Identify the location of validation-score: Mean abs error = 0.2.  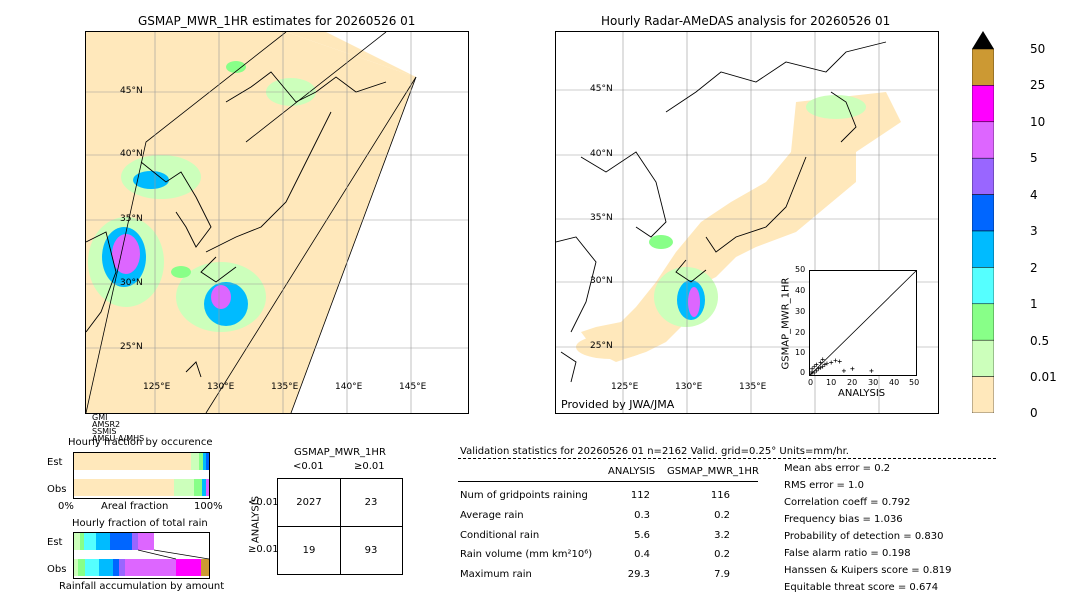
(837, 468).